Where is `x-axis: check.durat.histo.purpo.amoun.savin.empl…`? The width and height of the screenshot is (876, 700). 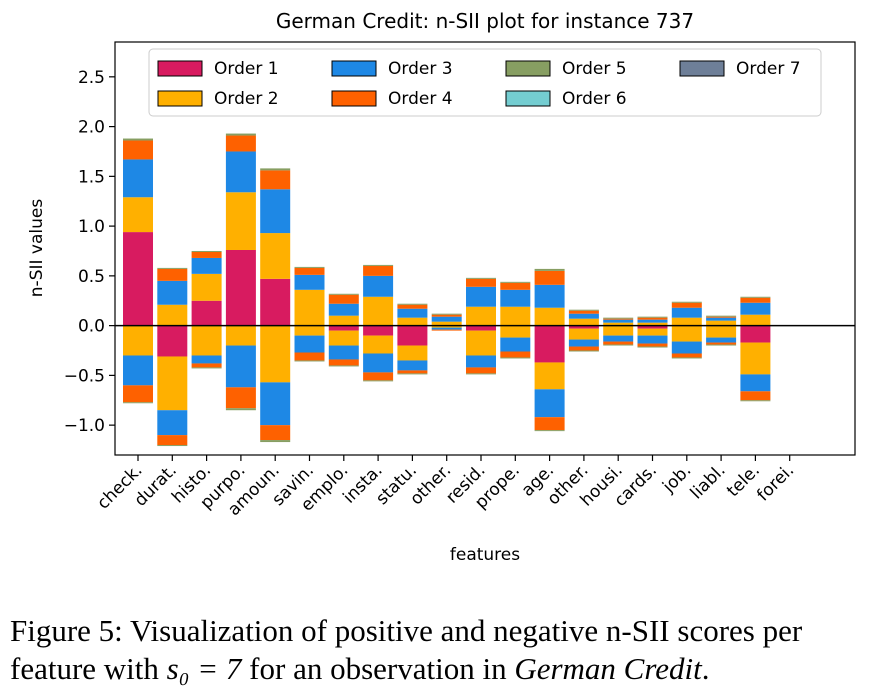 x-axis: check.durat.histo.purpo.amoun.savin.empl… is located at coordinates (445, 487).